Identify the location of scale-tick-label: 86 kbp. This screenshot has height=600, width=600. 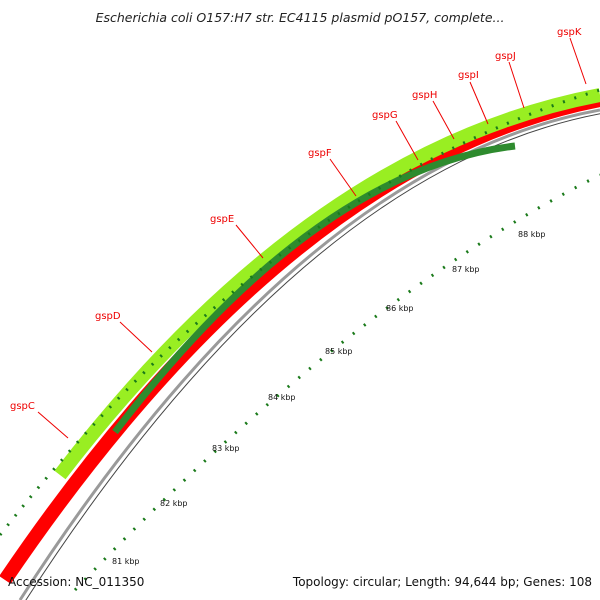
(400, 308).